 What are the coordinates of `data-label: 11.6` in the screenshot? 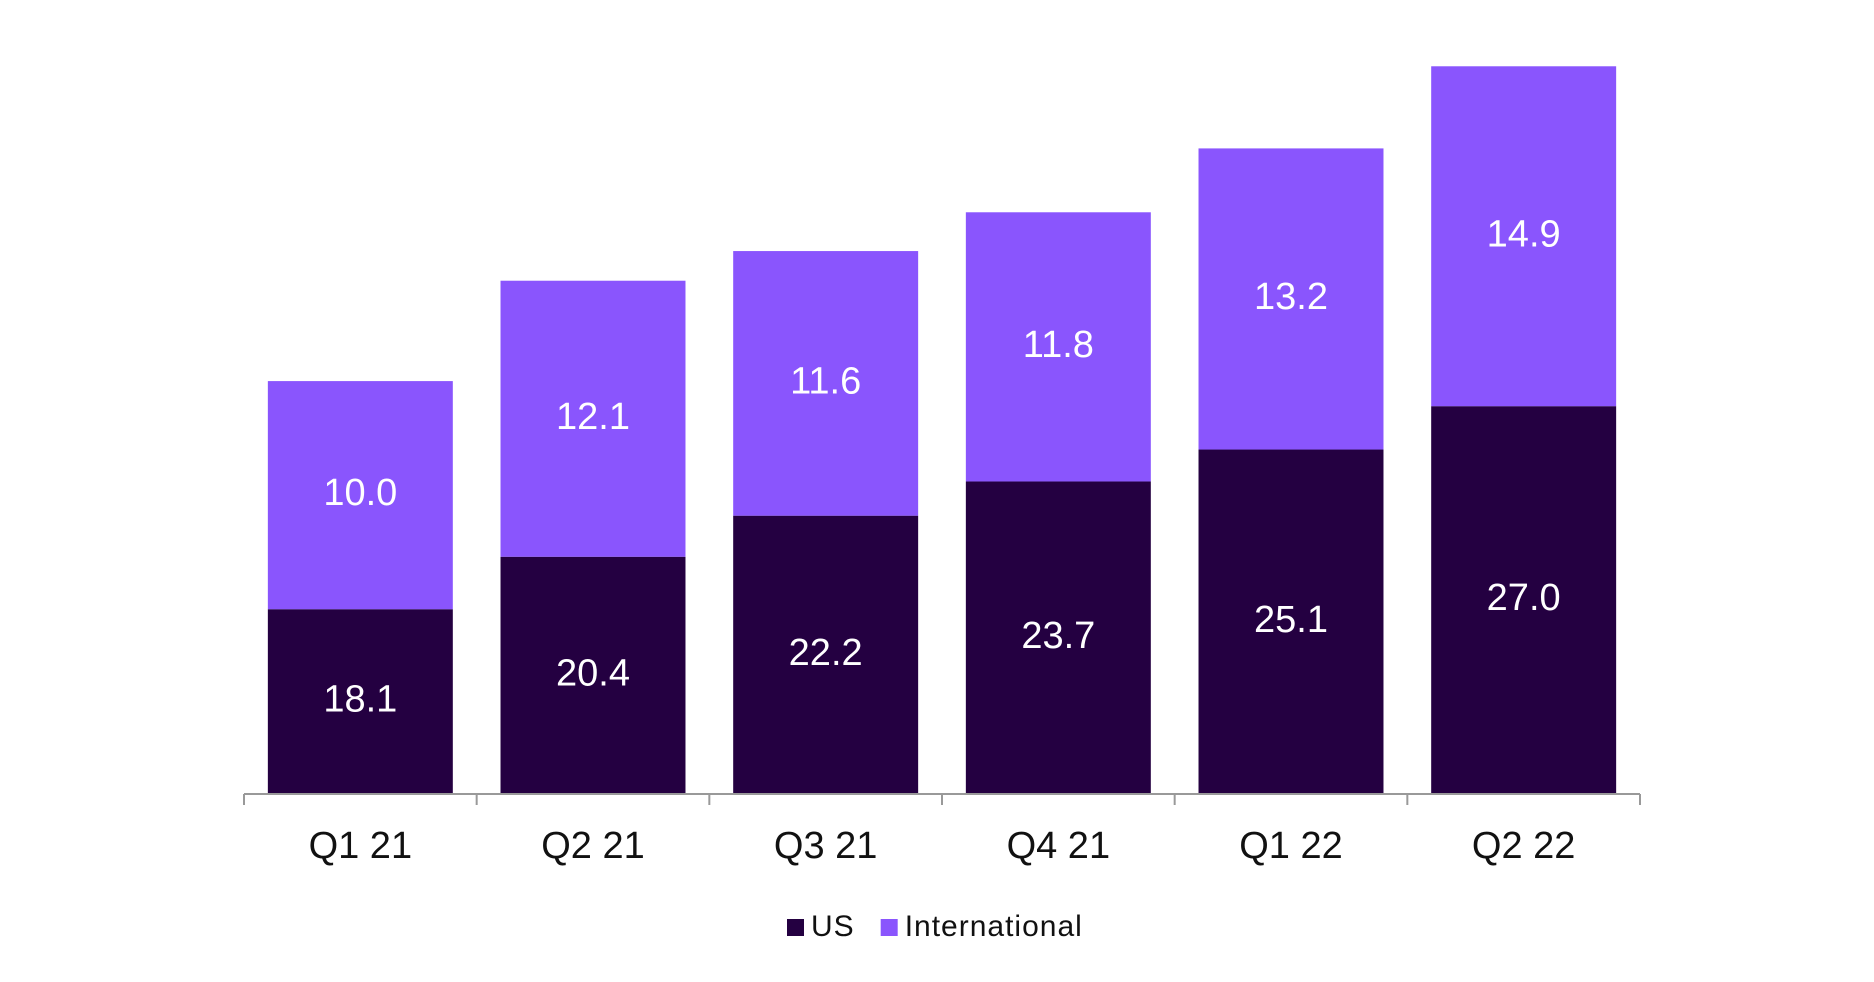 It's located at (825, 381).